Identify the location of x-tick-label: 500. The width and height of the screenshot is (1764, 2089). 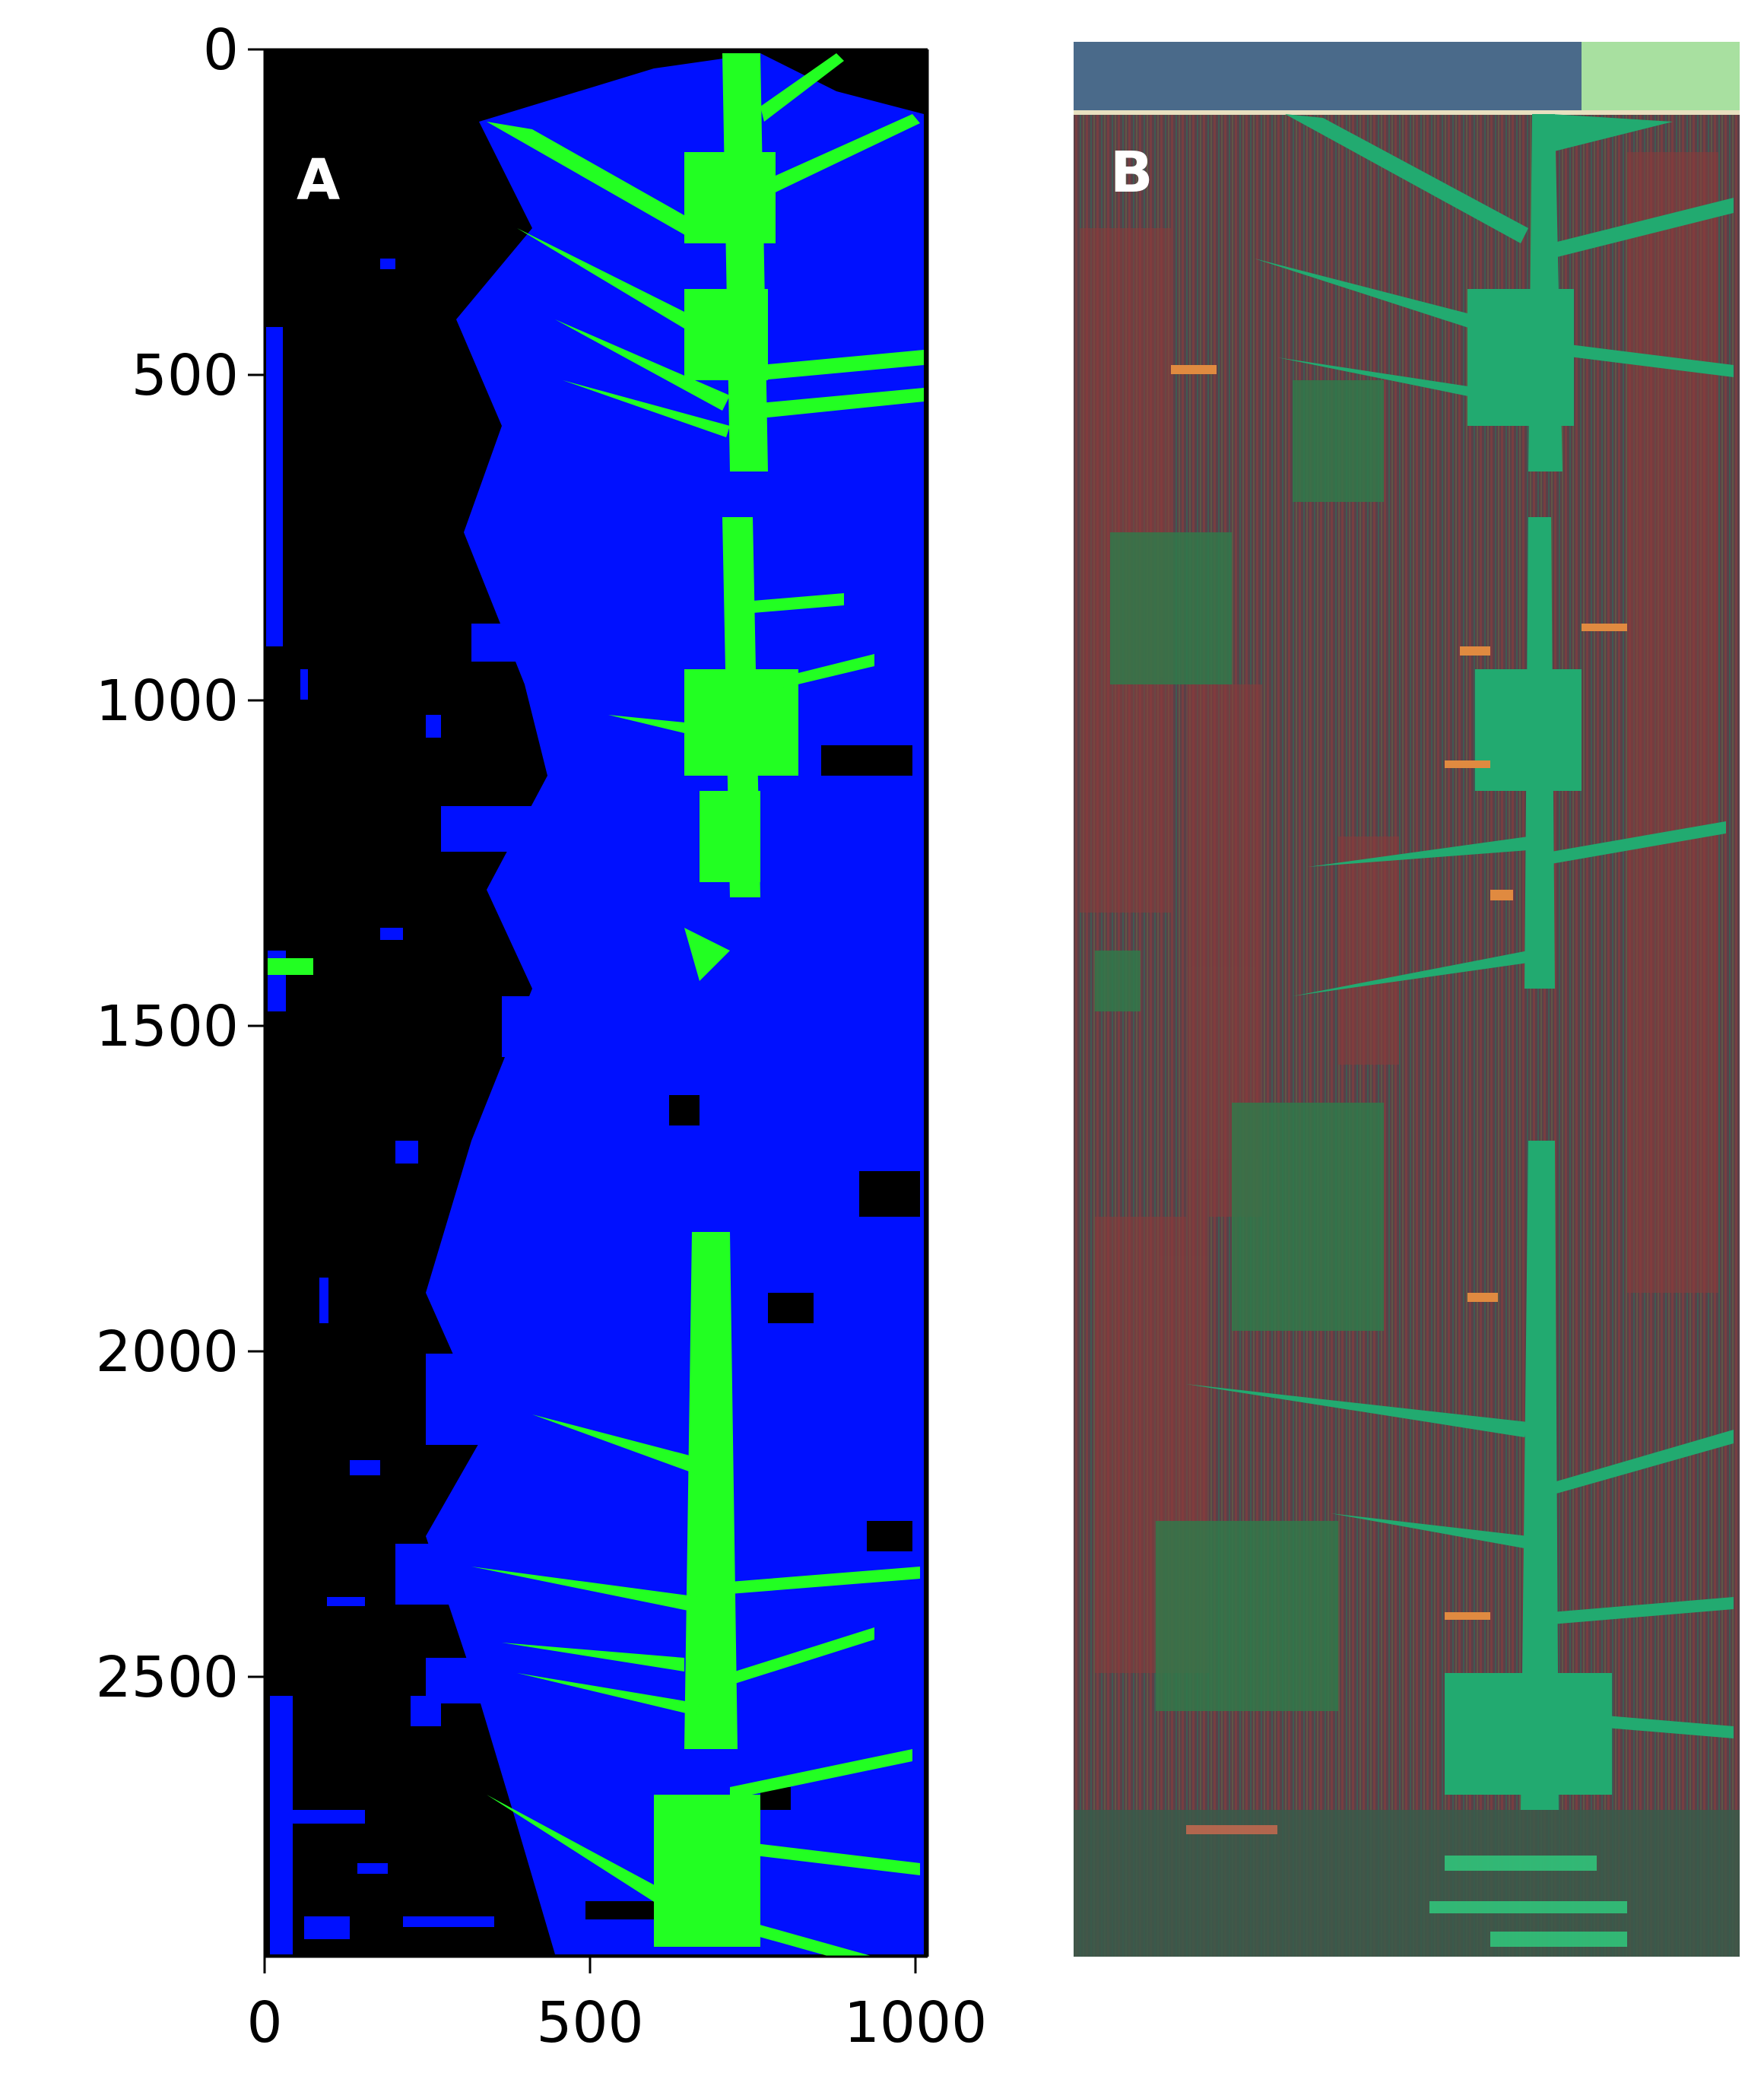
(589, 2023).